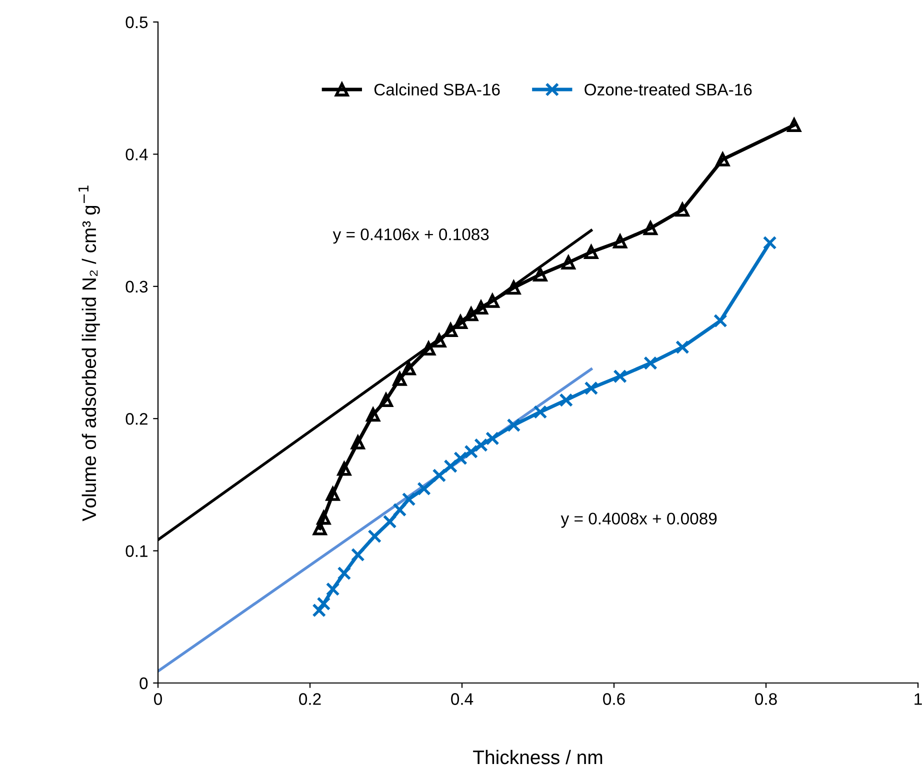  I want to click on annotation: y = 0.4008x + 0.0089, so click(638, 520).